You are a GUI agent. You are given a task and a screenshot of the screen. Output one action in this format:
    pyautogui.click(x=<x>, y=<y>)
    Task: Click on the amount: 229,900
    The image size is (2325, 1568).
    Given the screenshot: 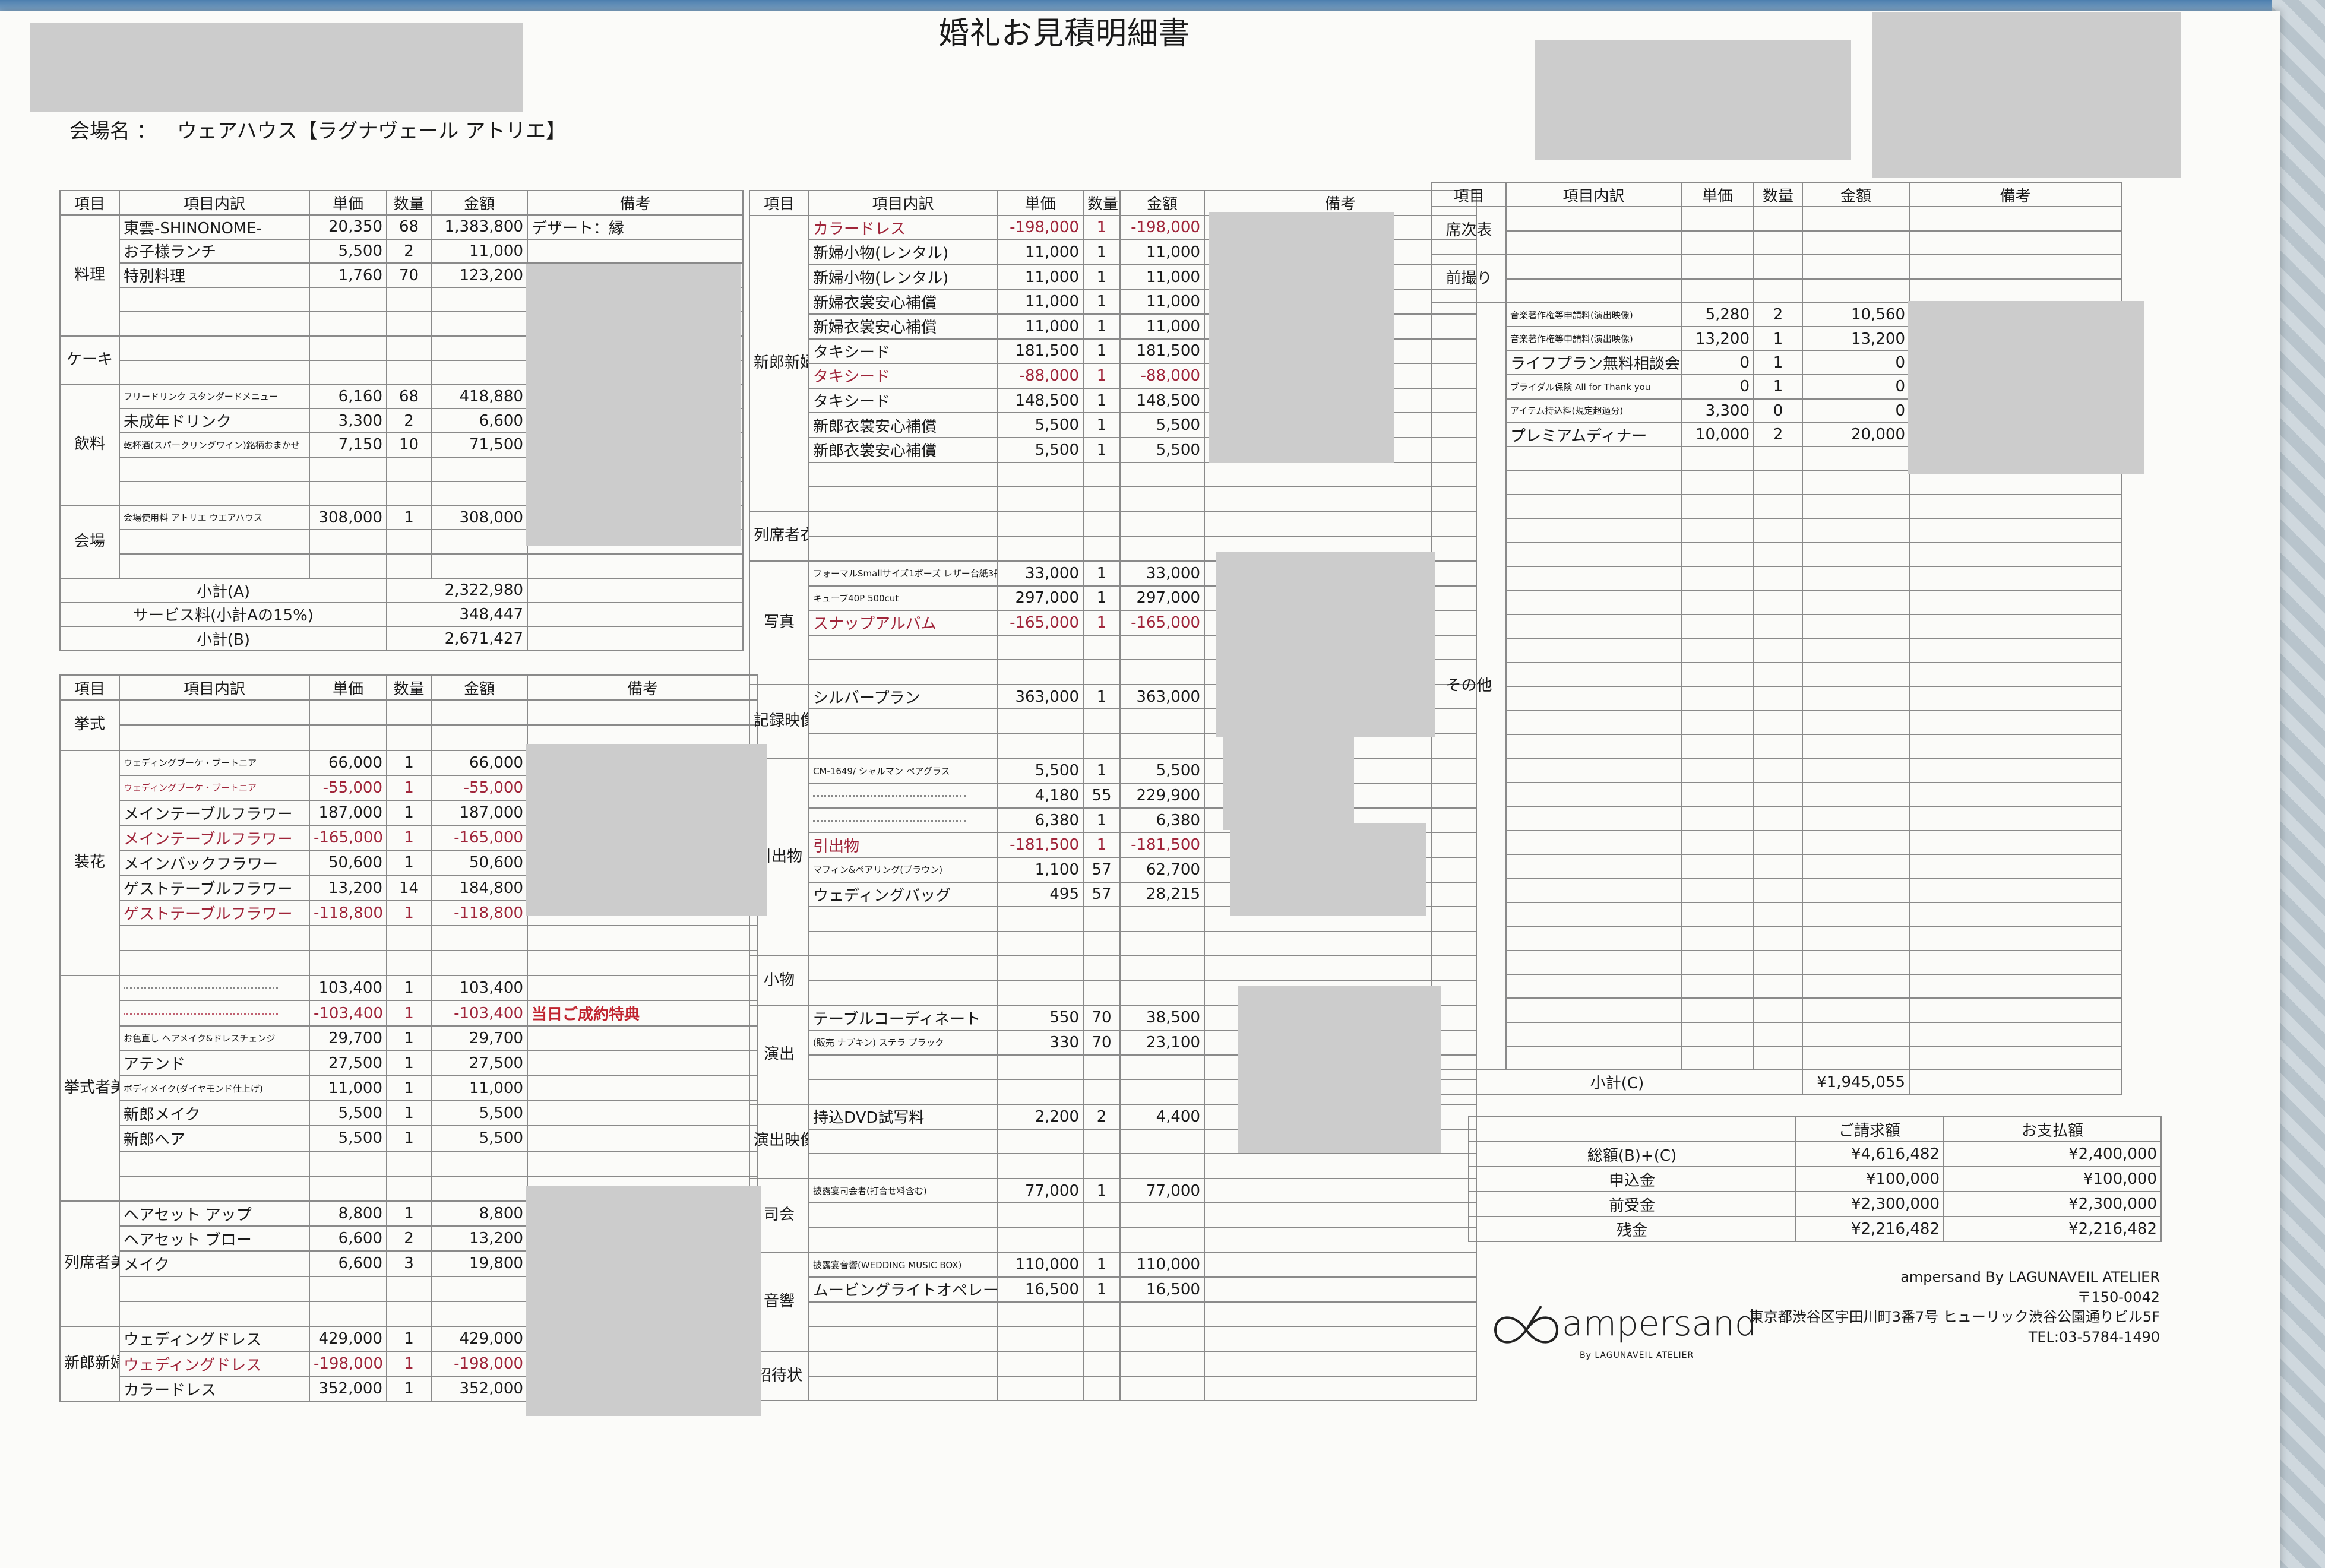 What is the action you would take?
    pyautogui.click(x=1162, y=796)
    